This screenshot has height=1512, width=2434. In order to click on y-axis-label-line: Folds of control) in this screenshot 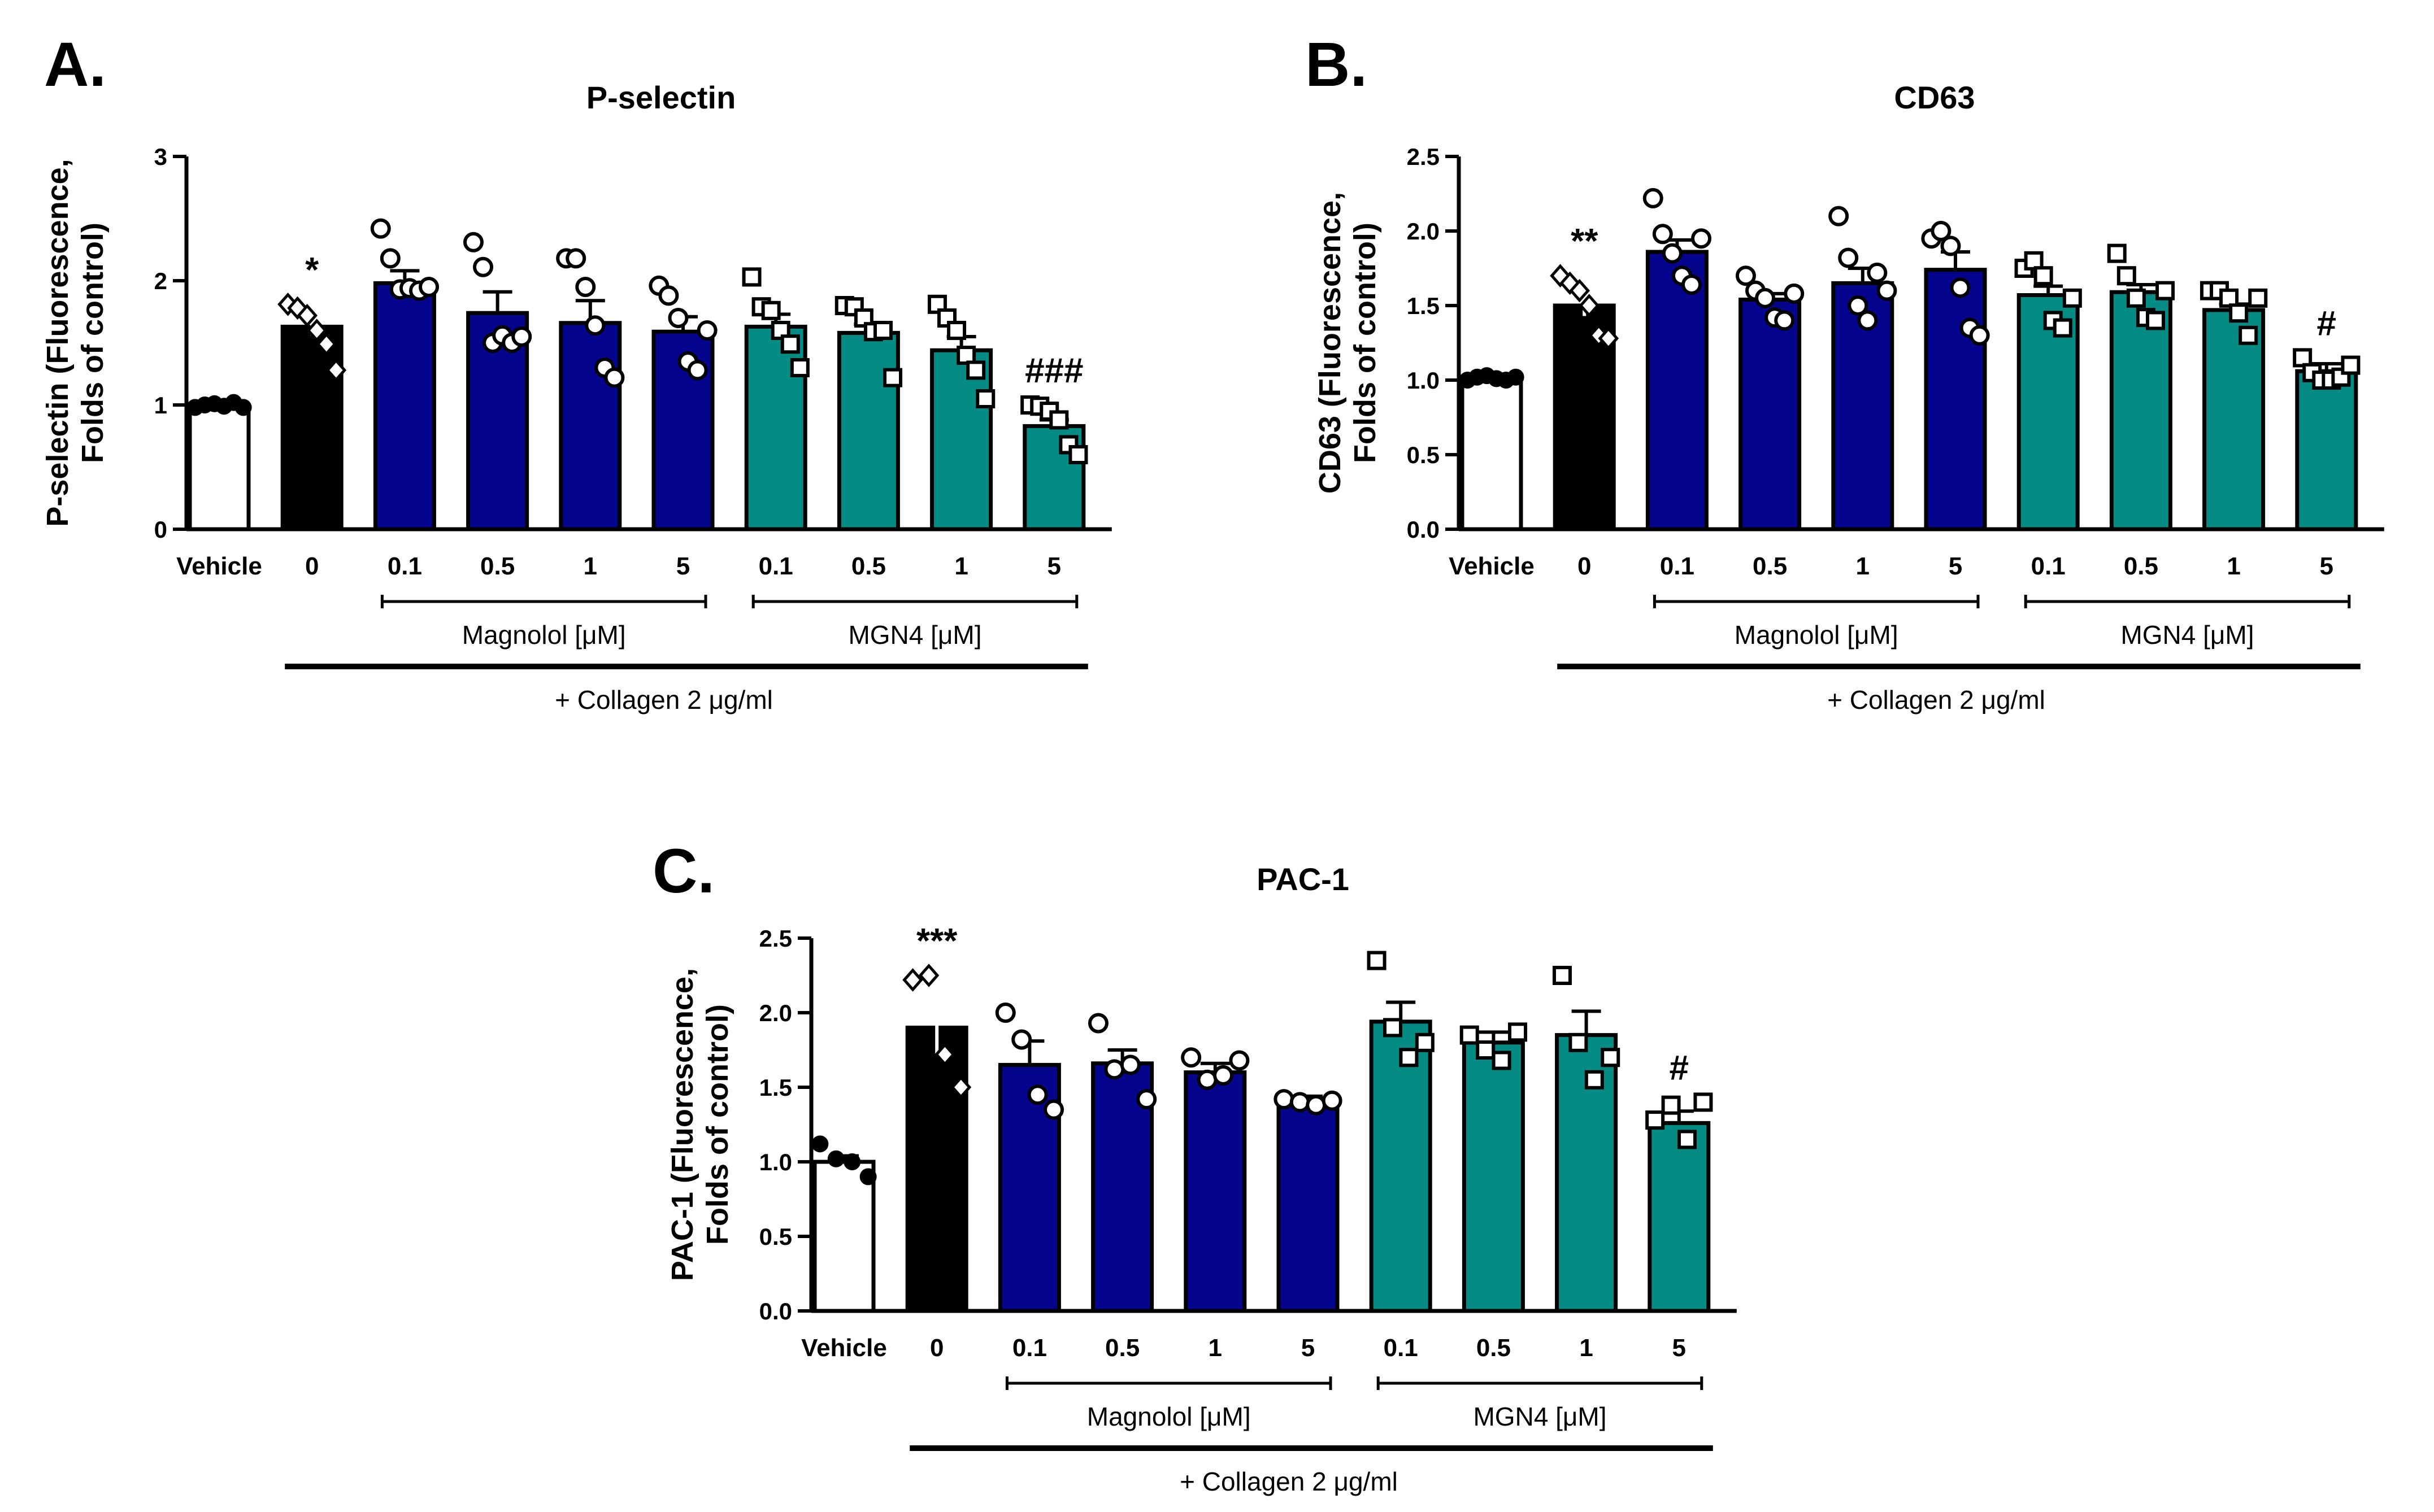, I will do `click(93, 343)`.